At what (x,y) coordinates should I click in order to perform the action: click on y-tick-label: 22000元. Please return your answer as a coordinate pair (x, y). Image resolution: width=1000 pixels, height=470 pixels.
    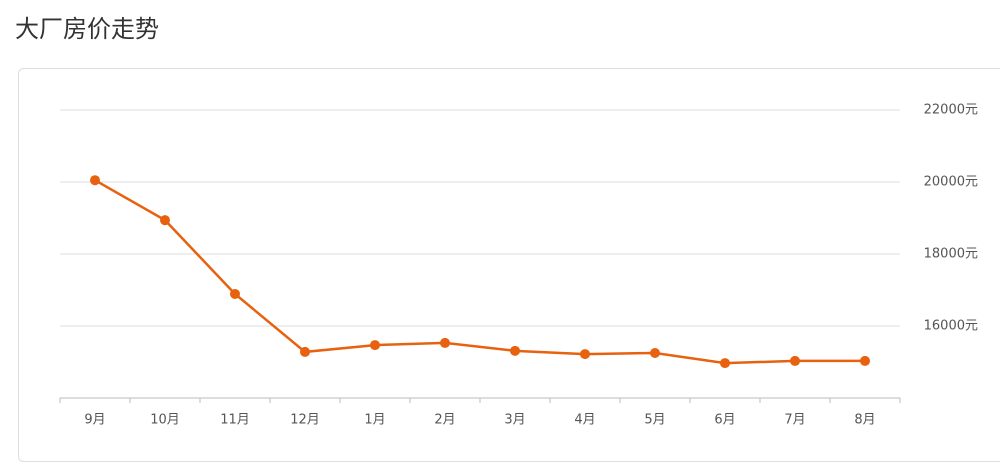
    Looking at the image, I should click on (951, 110).